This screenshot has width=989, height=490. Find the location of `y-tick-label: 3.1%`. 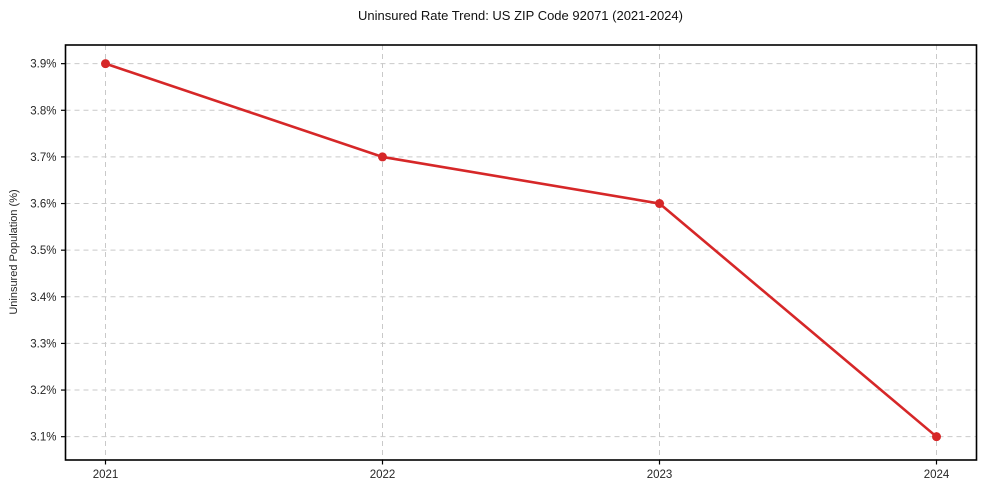

y-tick-label: 3.1% is located at coordinates (43, 438).